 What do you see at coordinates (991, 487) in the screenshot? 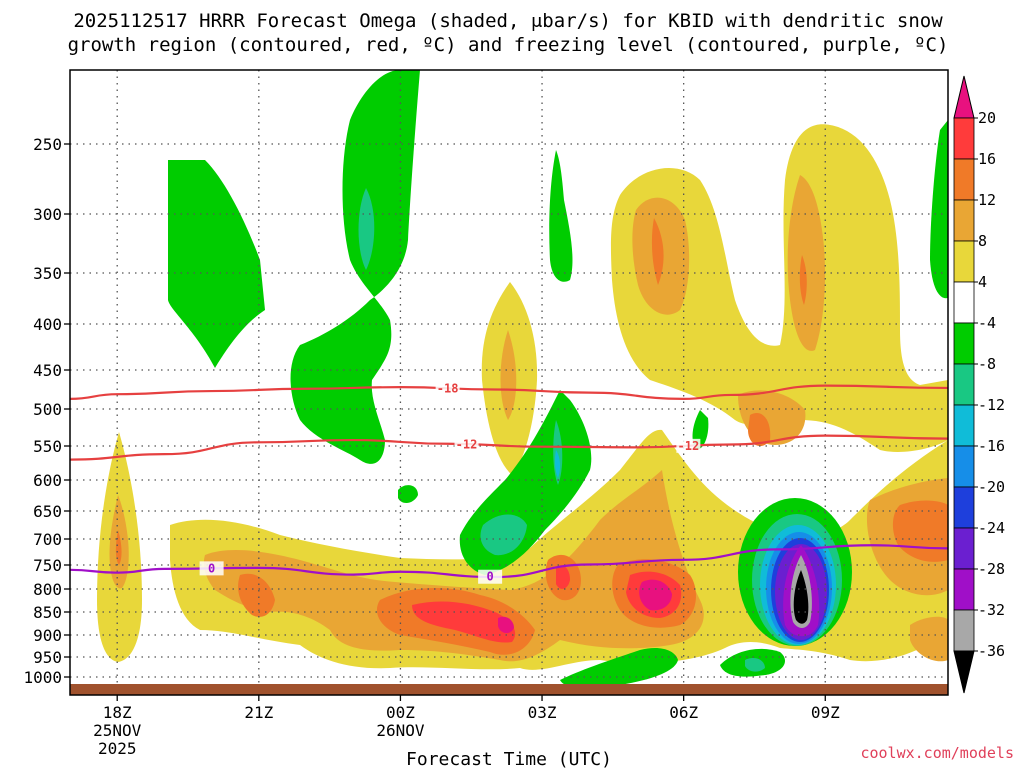
I see `colorbar-label: -20` at bounding box center [991, 487].